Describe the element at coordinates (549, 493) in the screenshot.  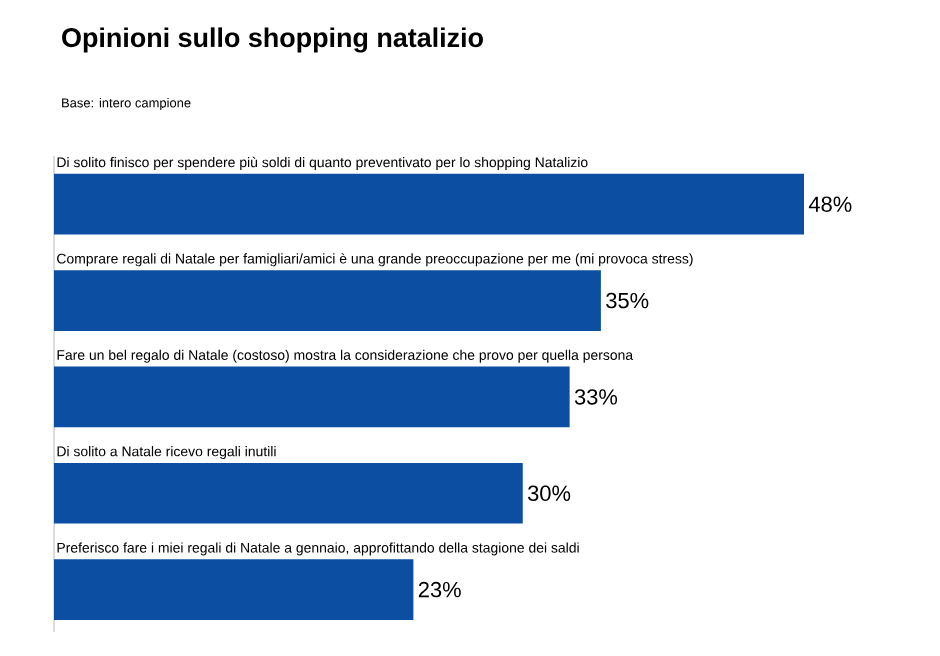
I see `data-label: 30%` at that location.